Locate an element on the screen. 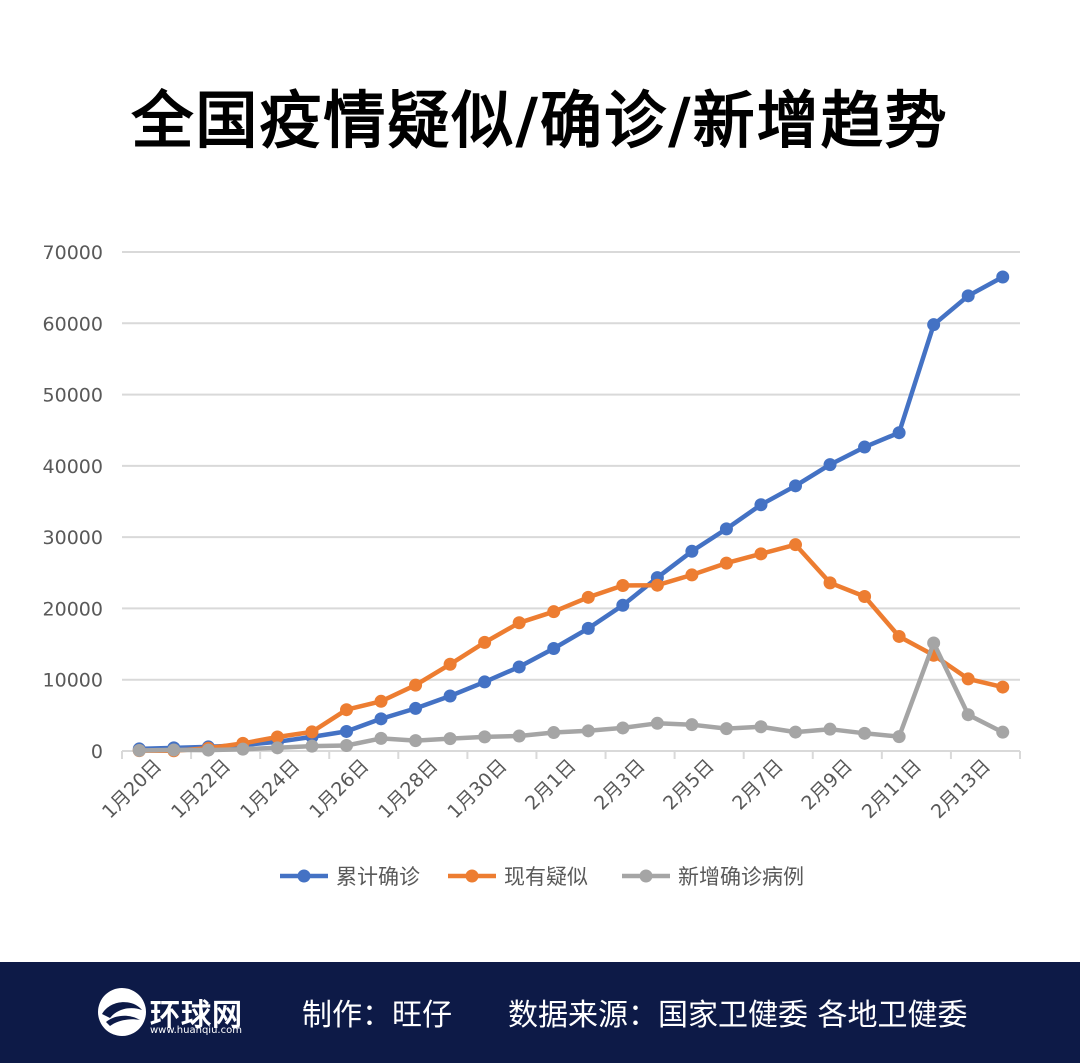 The image size is (1080, 1063). legend-label: 累计确诊 is located at coordinates (378, 877).